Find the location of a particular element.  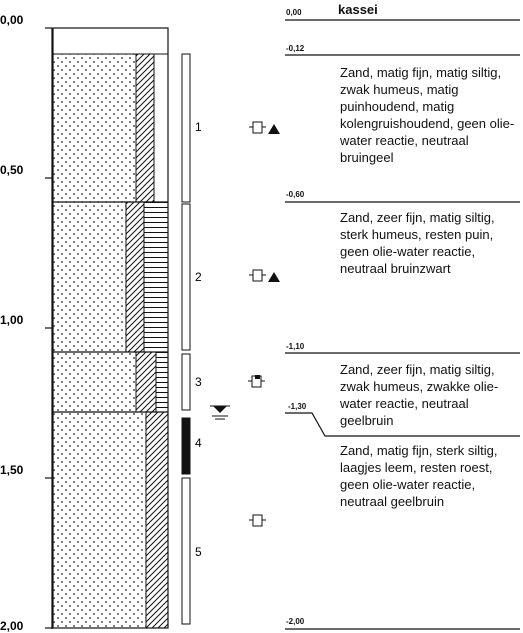

sample-number: 3 is located at coordinates (198, 382).